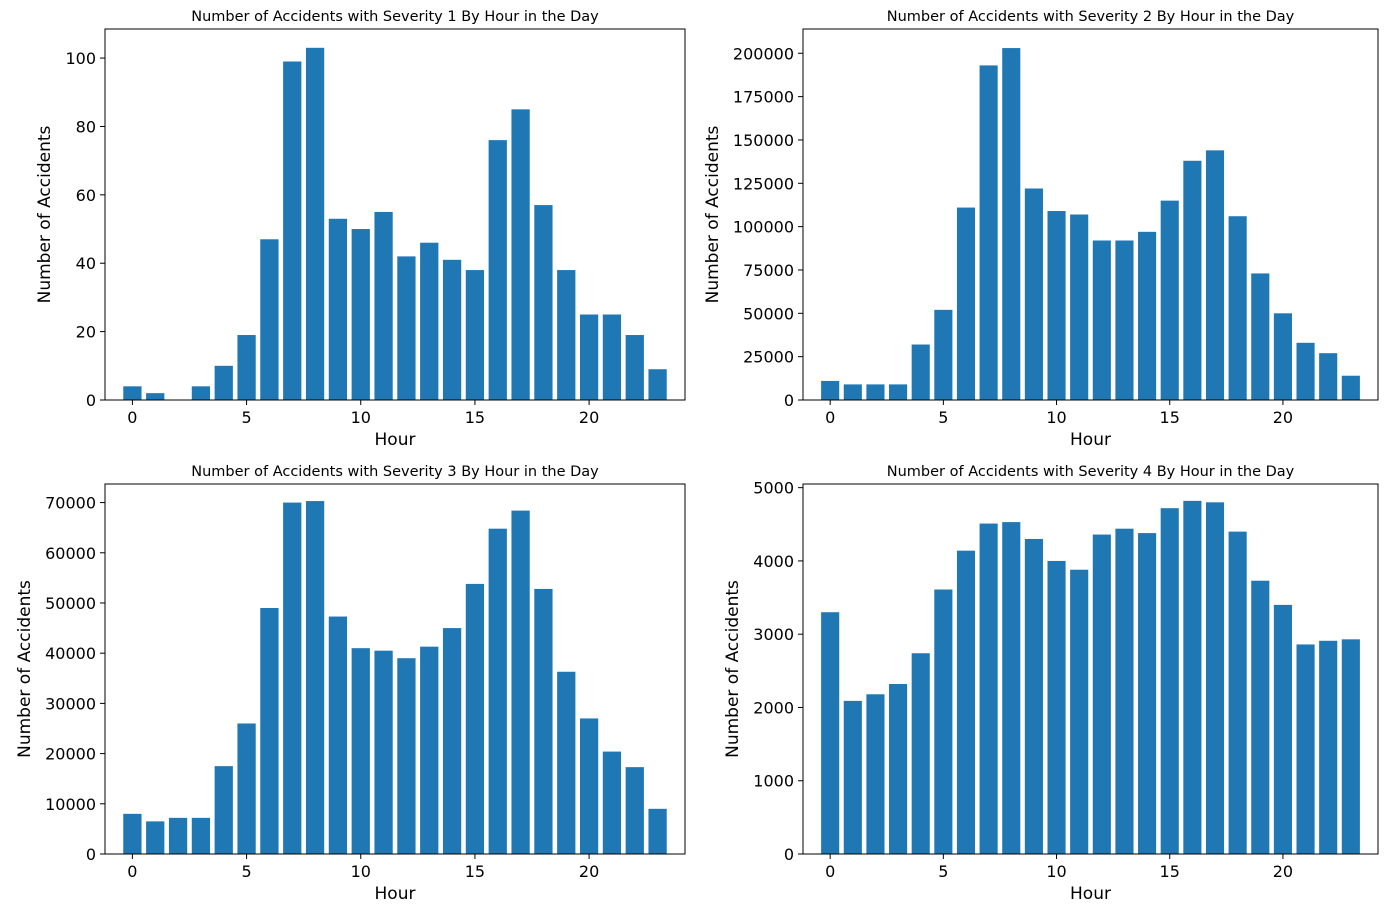 The image size is (1400, 914). What do you see at coordinates (1283, 871) in the screenshot?
I see `x-tick-label: 20` at bounding box center [1283, 871].